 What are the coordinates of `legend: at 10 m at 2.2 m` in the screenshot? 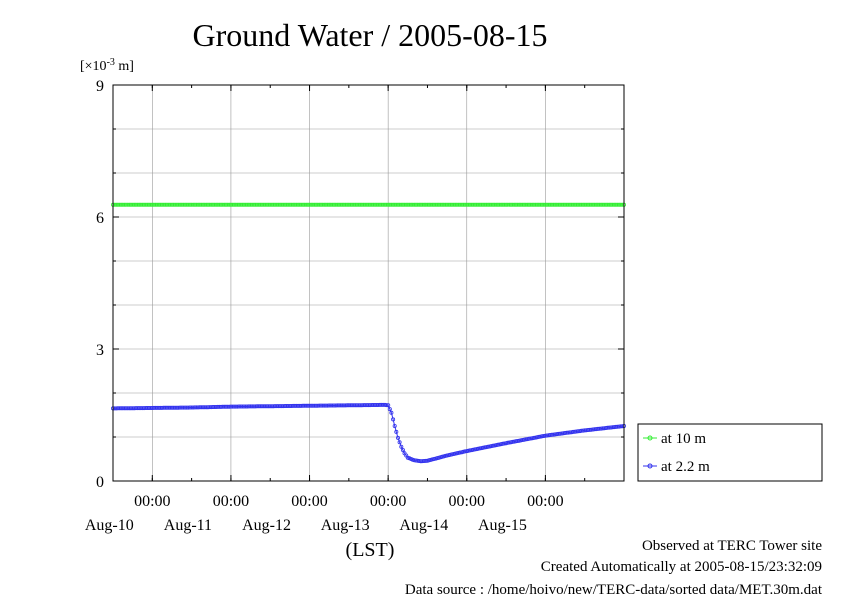 It's located at (730, 452).